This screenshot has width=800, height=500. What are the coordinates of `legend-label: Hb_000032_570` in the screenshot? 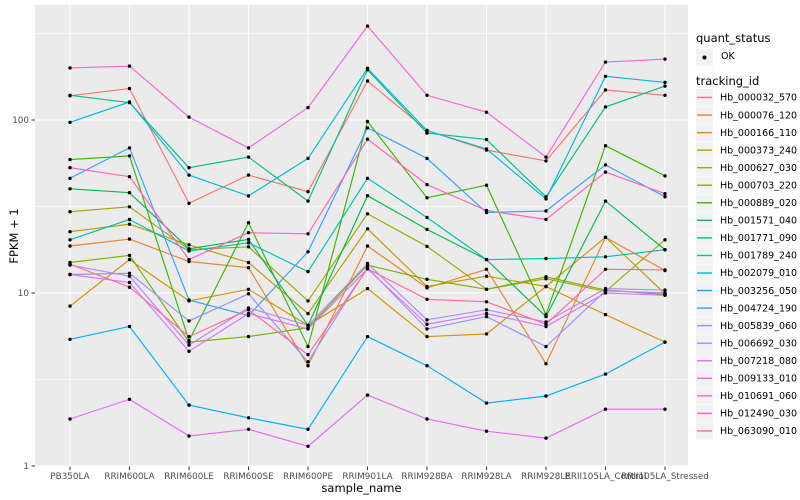 It's located at (758, 98).